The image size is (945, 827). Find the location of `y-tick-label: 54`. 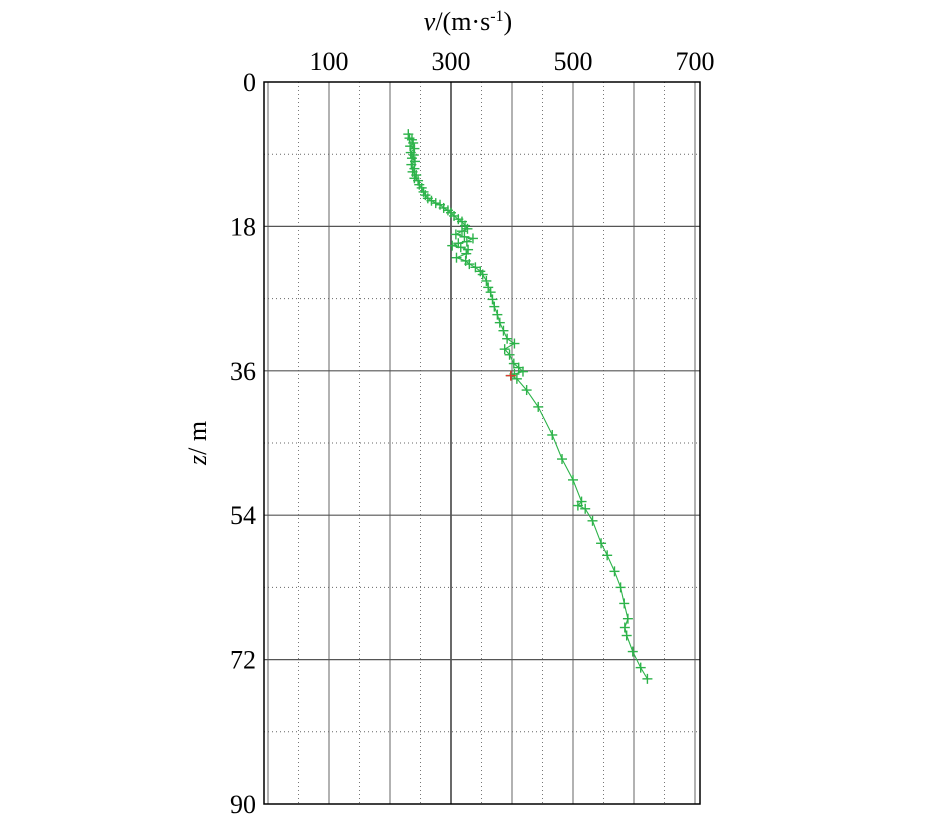

y-tick-label: 54 is located at coordinates (243, 515).